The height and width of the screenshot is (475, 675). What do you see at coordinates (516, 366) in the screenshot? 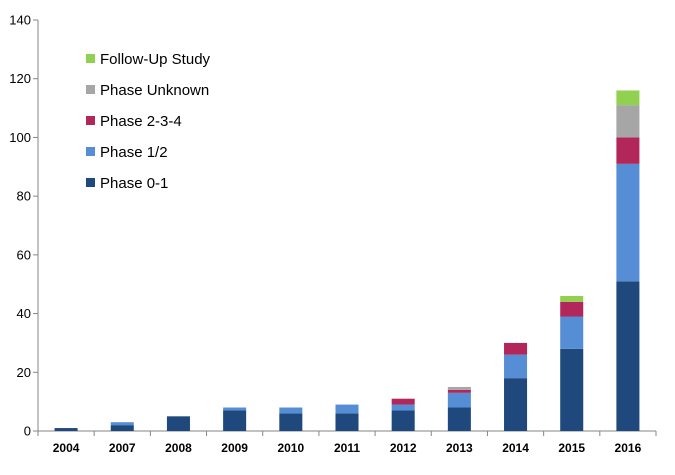
I see `bar-segment-phase-1-2-2014` at bounding box center [516, 366].